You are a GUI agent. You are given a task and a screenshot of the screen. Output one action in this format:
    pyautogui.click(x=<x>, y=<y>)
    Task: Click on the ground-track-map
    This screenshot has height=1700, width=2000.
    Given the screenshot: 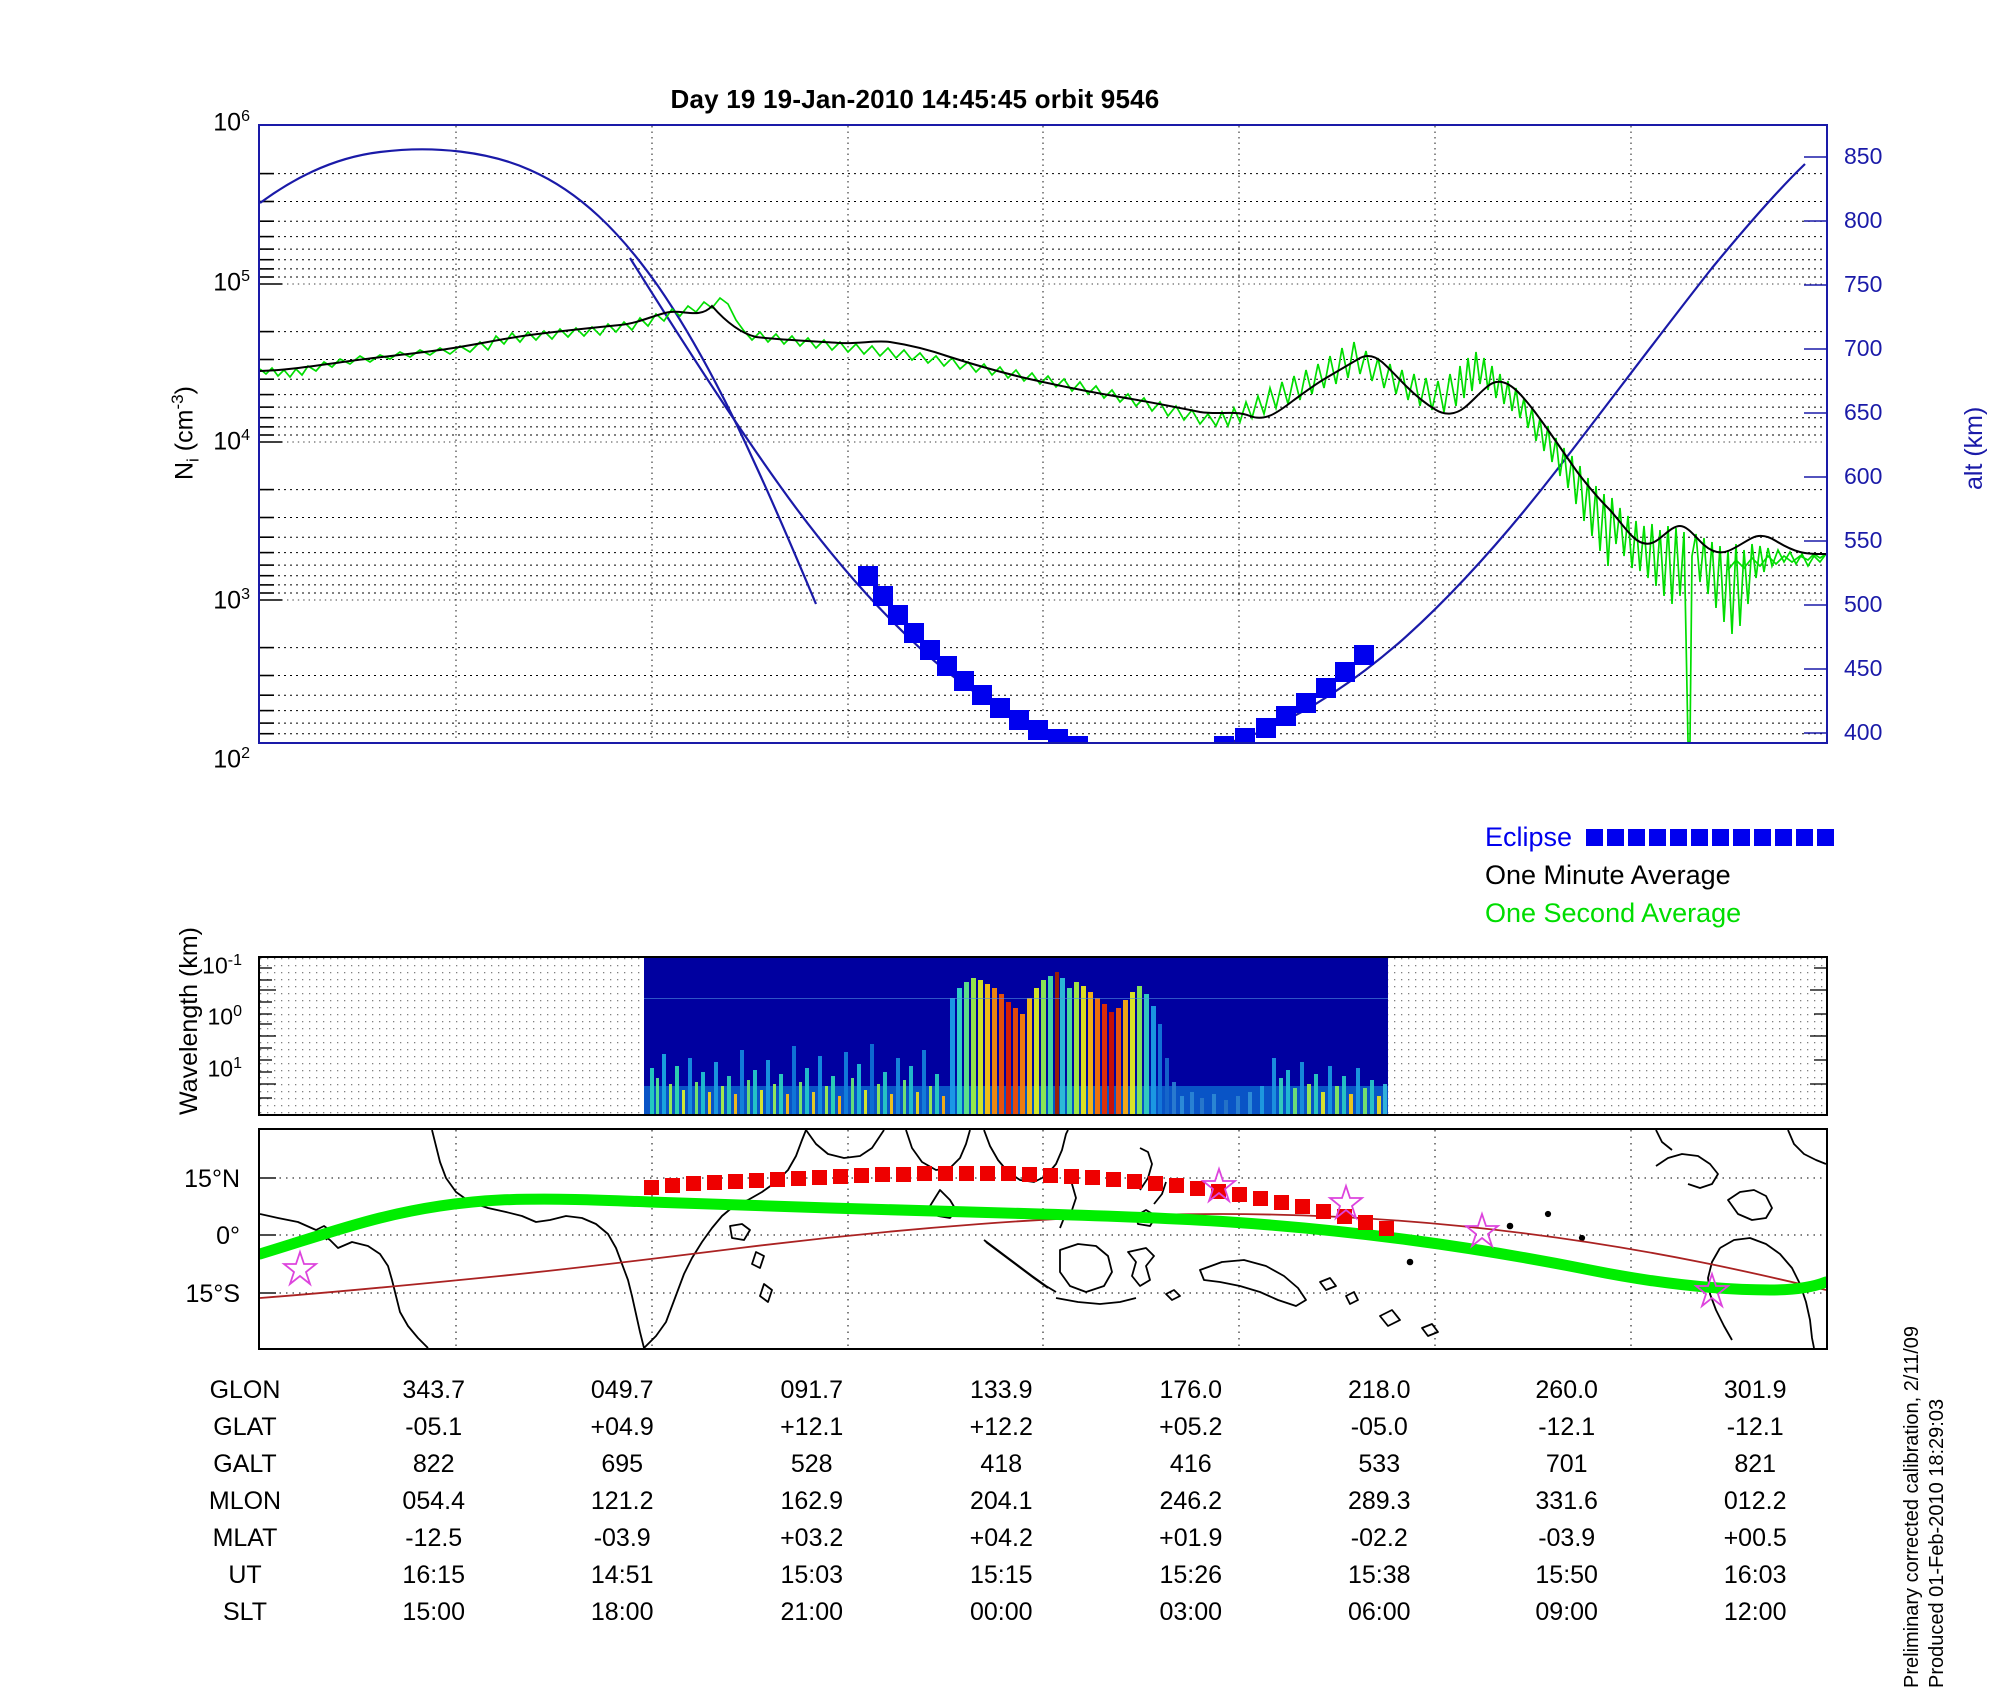 What is the action you would take?
    pyautogui.click(x=1043, y=1239)
    